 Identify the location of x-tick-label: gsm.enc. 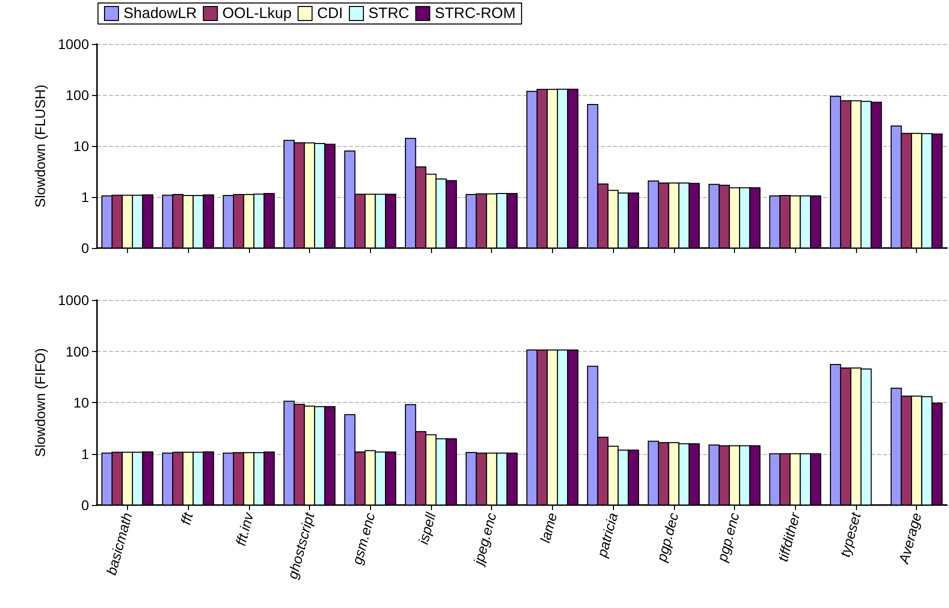
(363, 538).